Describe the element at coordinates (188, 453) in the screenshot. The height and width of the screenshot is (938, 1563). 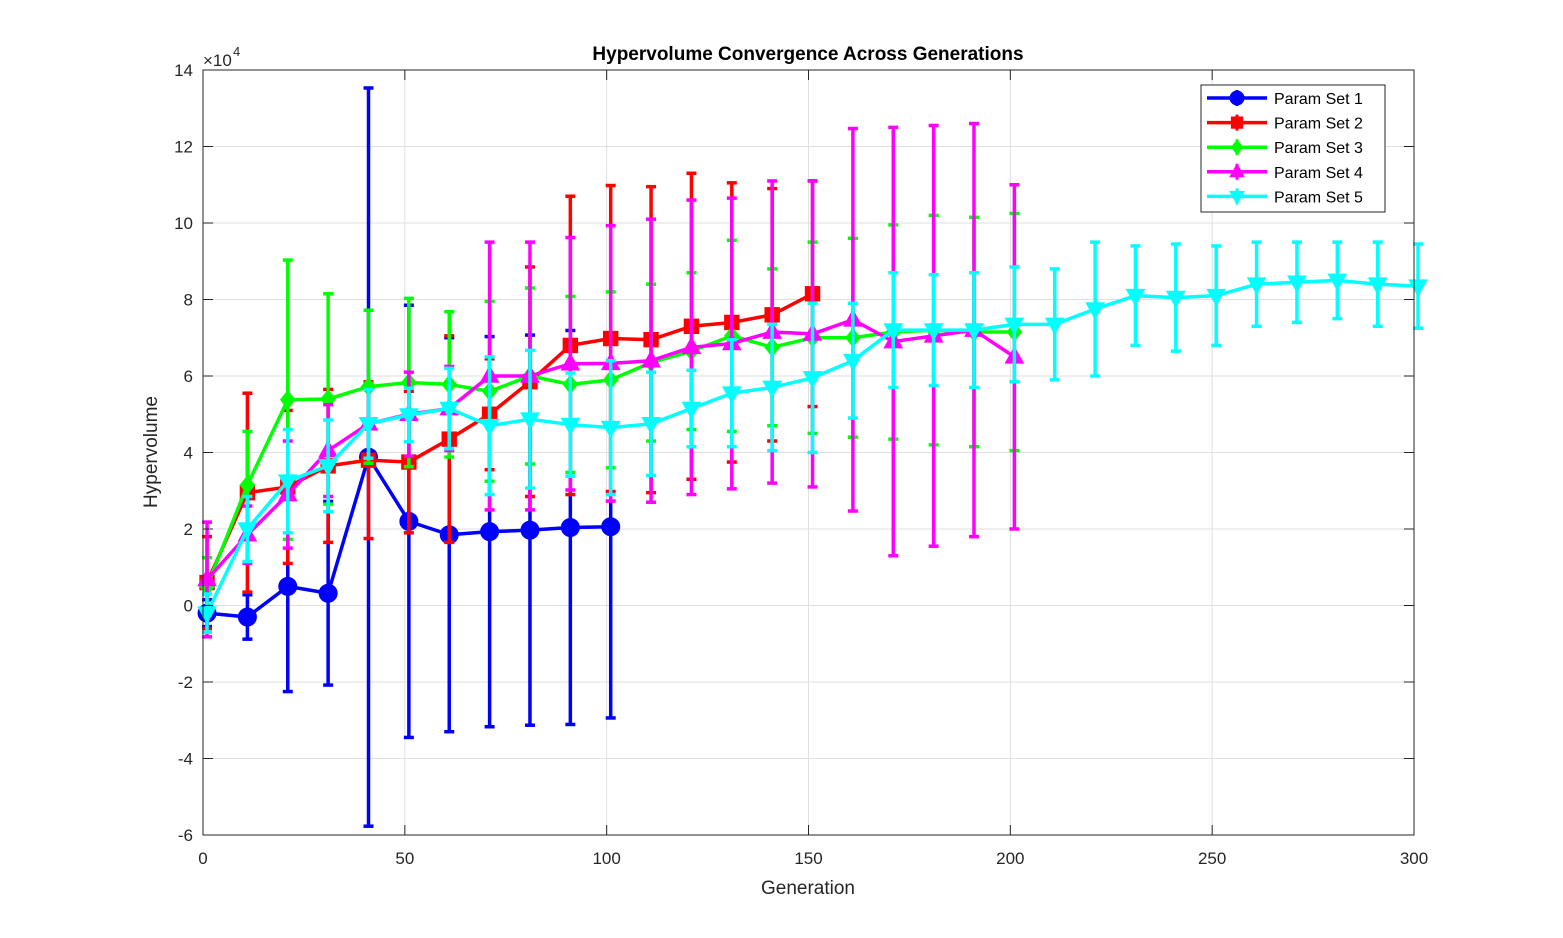
I see `y-tick-label: 4` at that location.